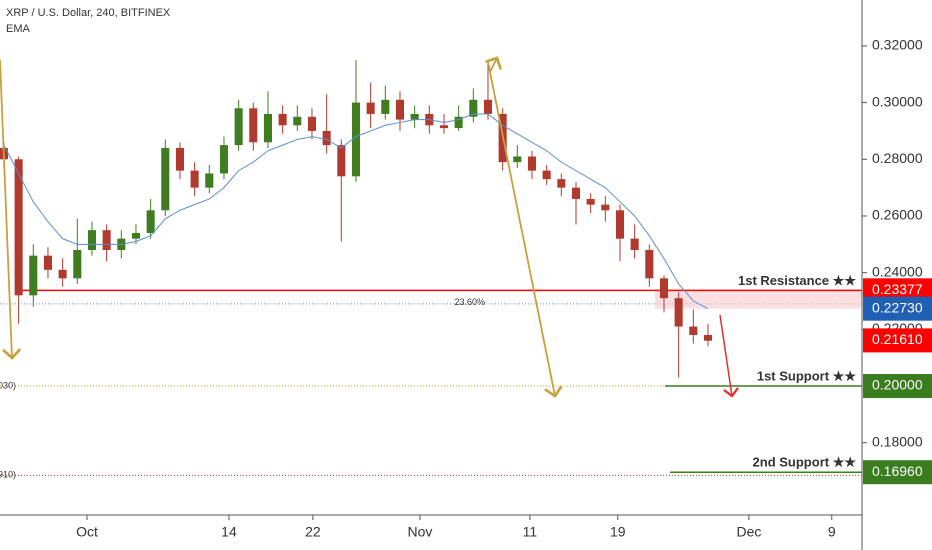 This screenshot has height=550, width=932. What do you see at coordinates (832, 532) in the screenshot?
I see `x-tick-label: 9` at bounding box center [832, 532].